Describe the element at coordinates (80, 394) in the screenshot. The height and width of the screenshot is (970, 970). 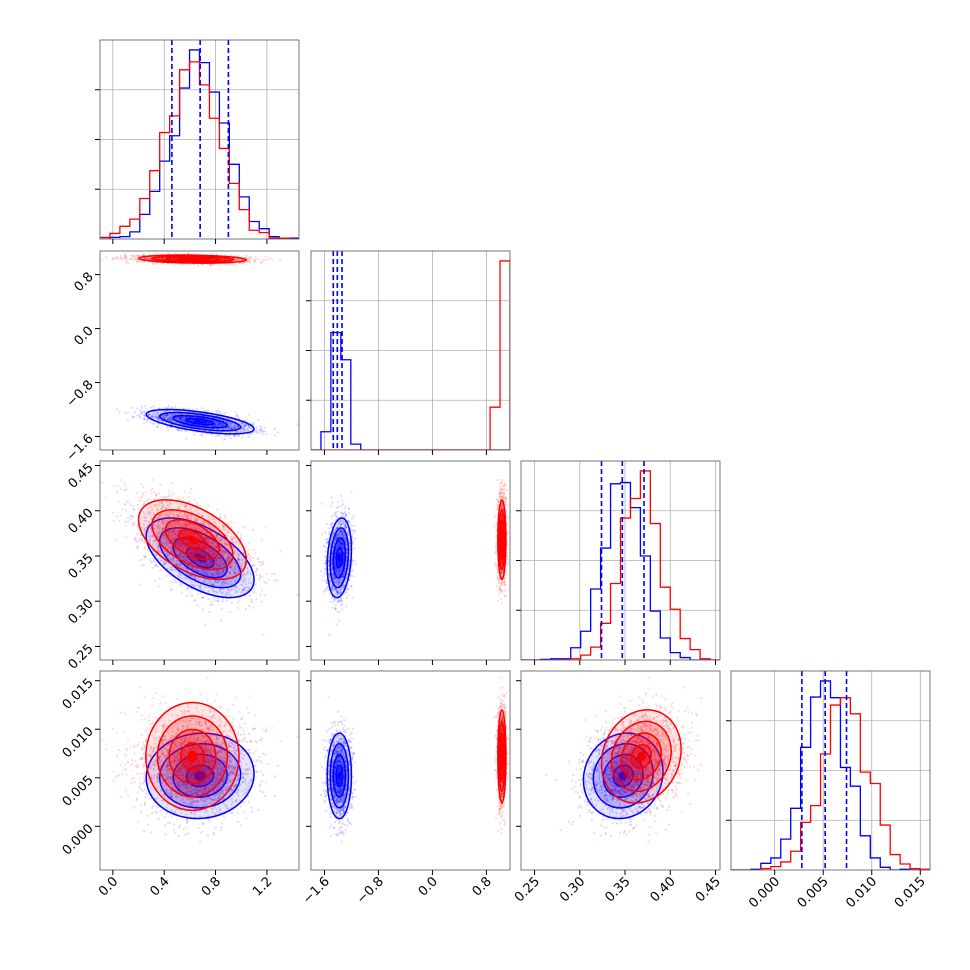
I see `y-tick-label: −0.8` at that location.